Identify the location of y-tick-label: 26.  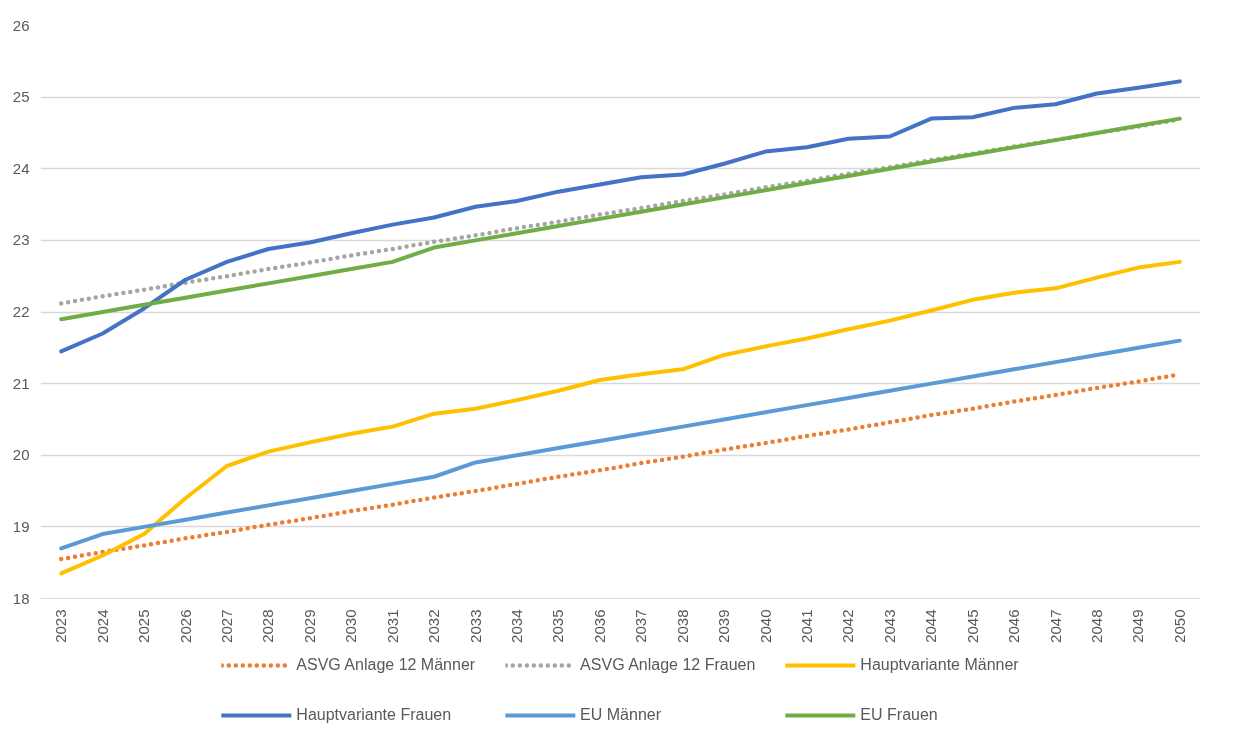
(21, 25).